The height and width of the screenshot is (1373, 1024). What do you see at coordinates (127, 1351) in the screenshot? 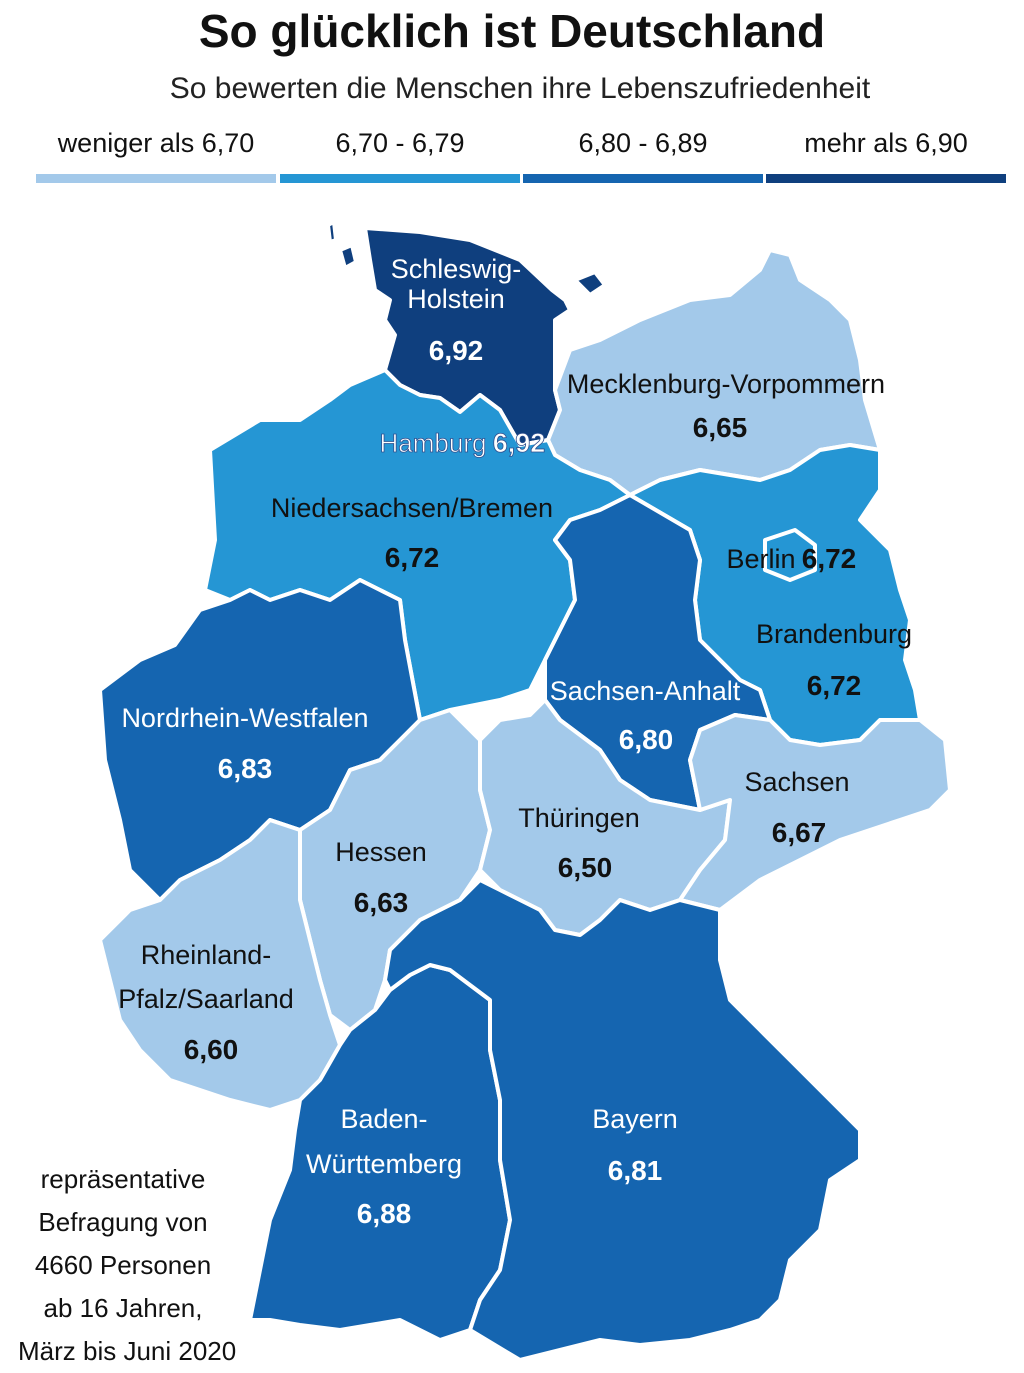
I see `footnote-line: März bis Juni 2020` at bounding box center [127, 1351].